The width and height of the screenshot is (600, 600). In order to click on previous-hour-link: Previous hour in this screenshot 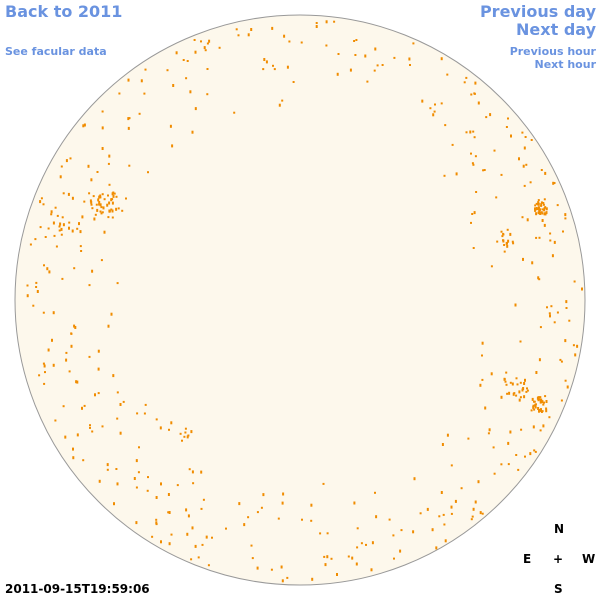, I will do `click(552, 51)`.